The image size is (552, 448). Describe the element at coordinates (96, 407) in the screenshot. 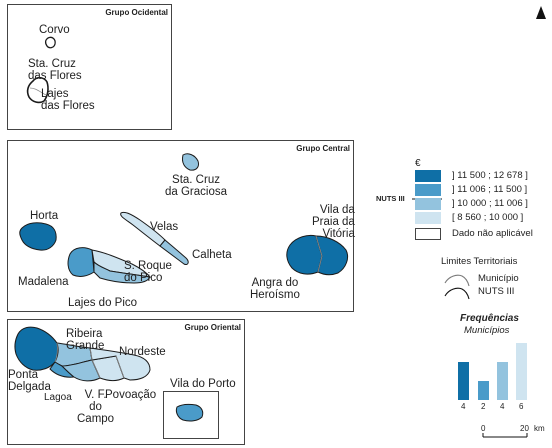

I see `label-vfcampo: V. F. do Campo` at that location.